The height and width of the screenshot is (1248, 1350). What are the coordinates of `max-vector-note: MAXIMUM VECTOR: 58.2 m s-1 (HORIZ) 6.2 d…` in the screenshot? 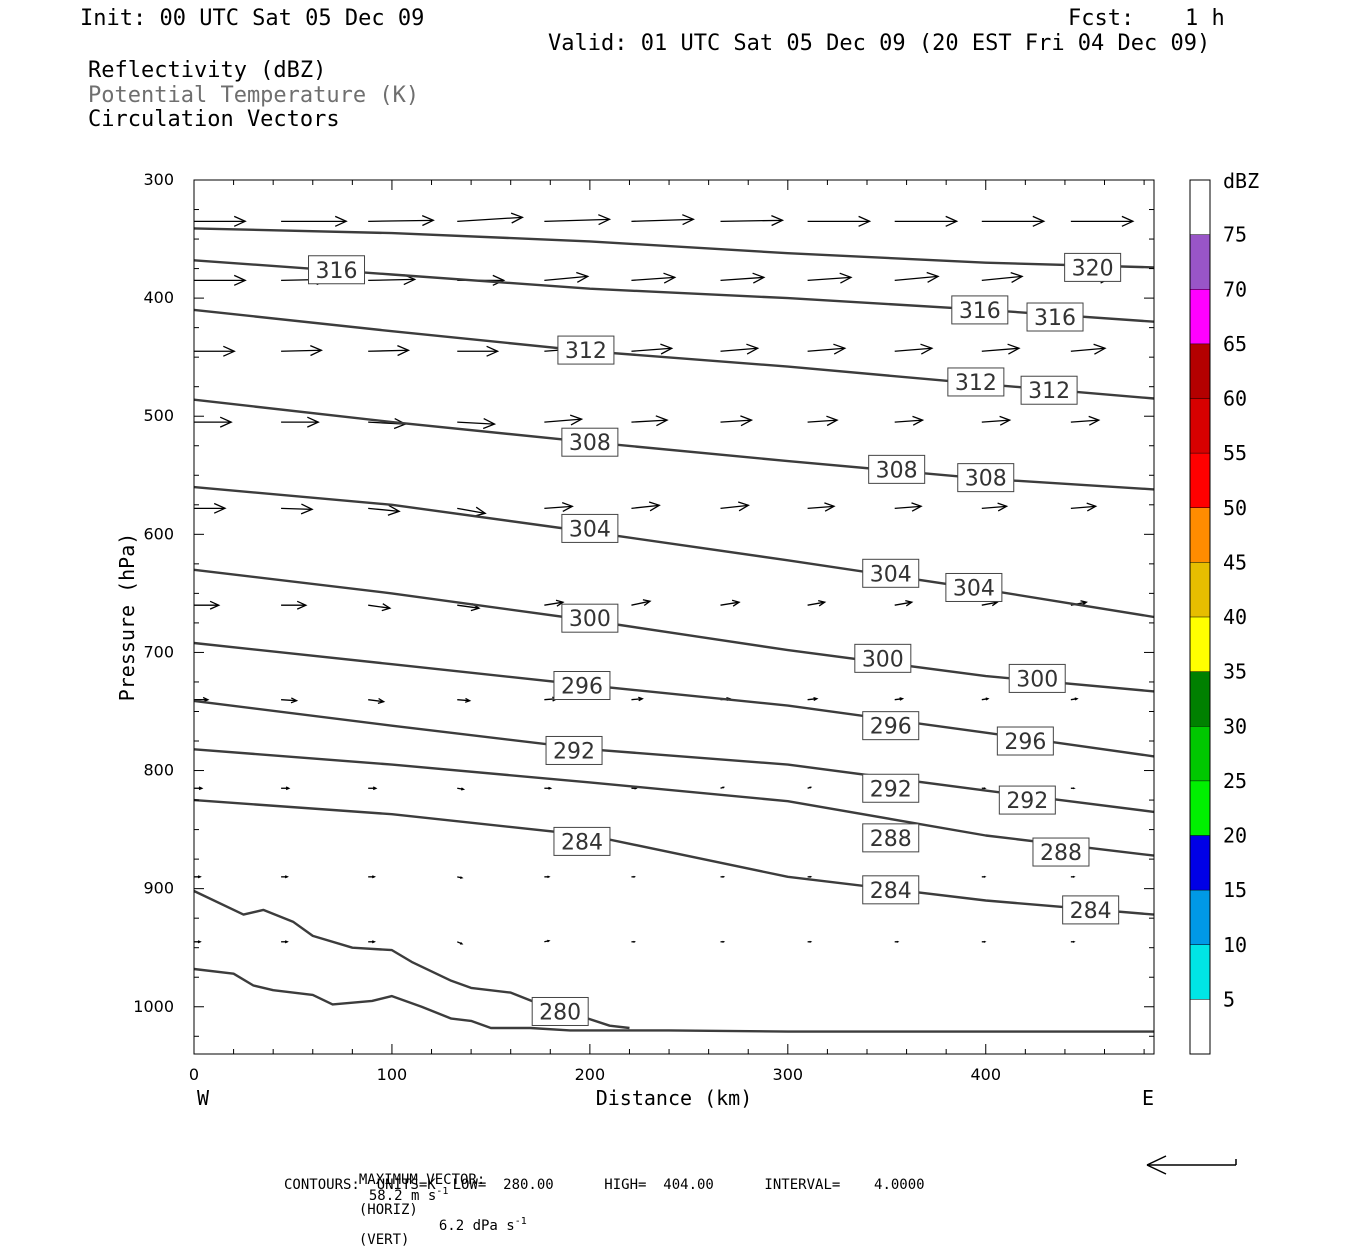 It's located at (434, 1203).